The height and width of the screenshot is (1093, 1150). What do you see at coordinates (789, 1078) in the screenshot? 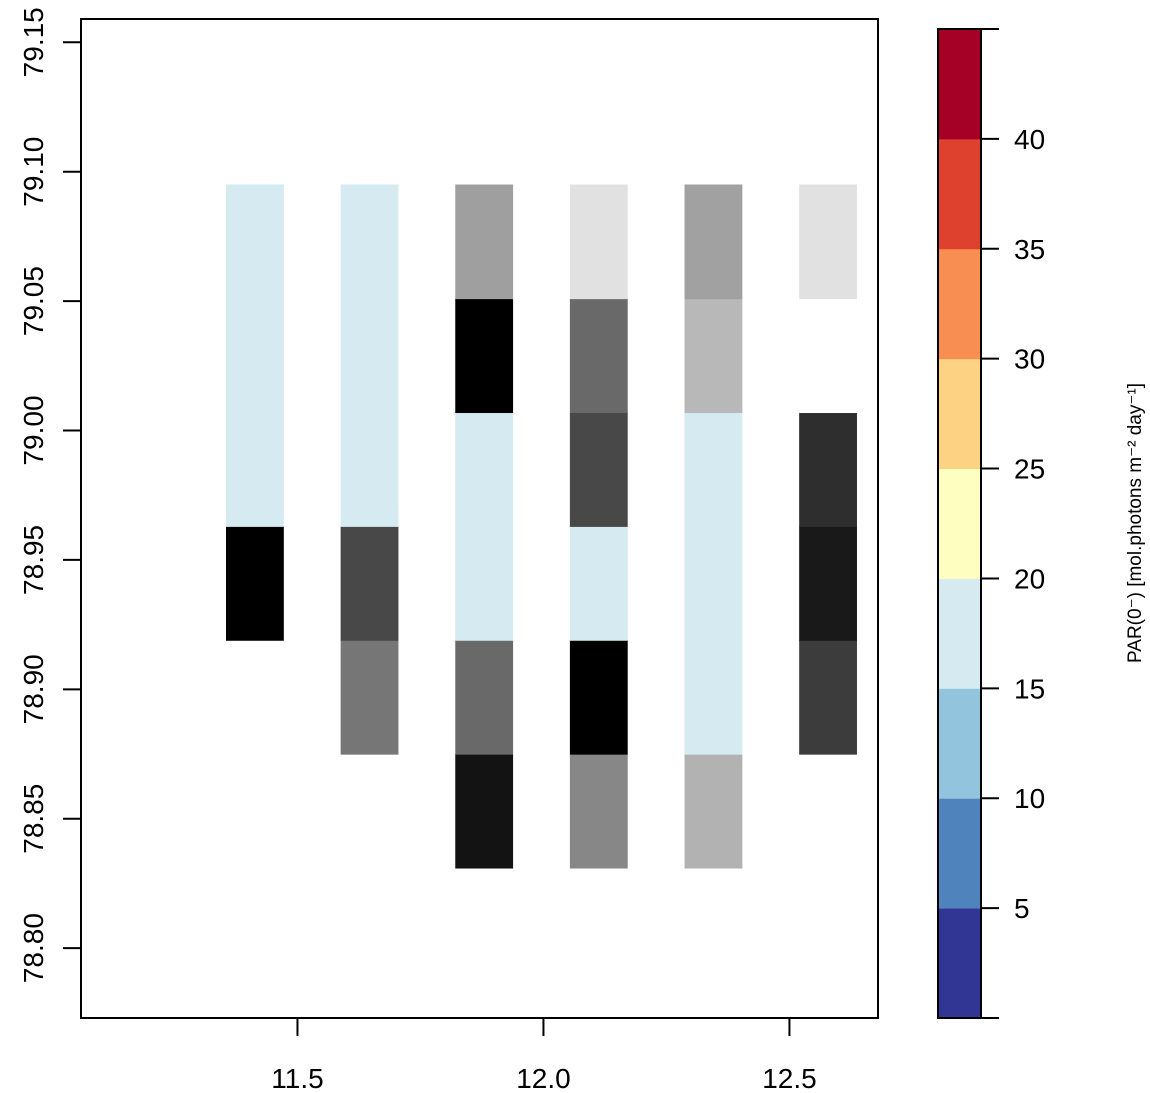
I see `x-tick-label: 12.5` at bounding box center [789, 1078].